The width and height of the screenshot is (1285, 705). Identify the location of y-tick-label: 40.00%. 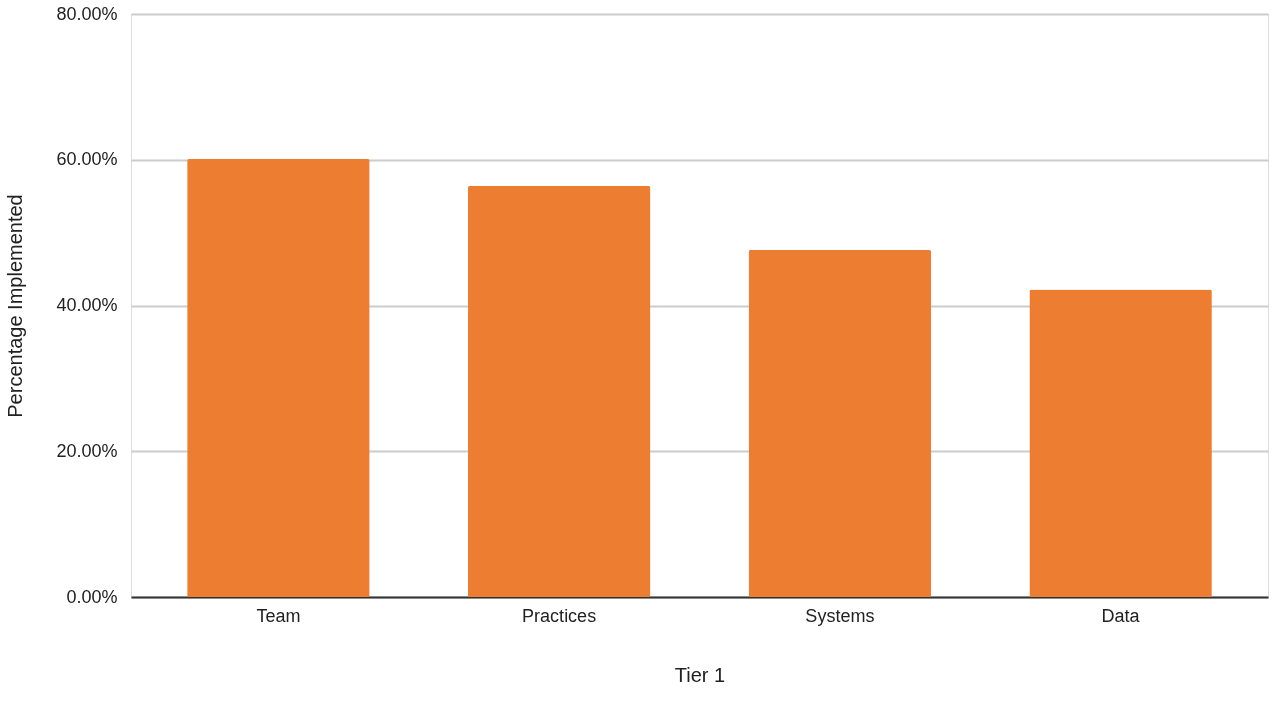
(87, 305).